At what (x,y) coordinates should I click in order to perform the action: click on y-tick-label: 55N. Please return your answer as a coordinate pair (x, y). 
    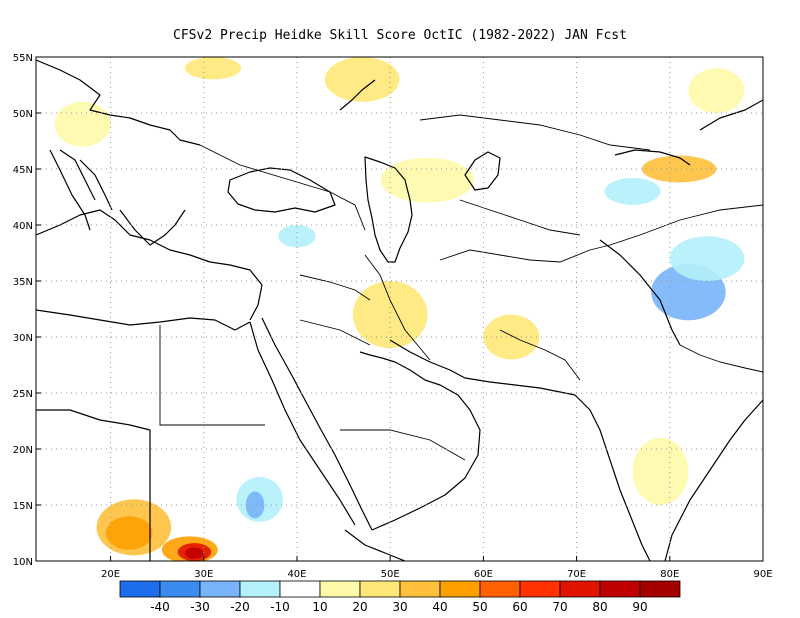
    Looking at the image, I should click on (23, 58).